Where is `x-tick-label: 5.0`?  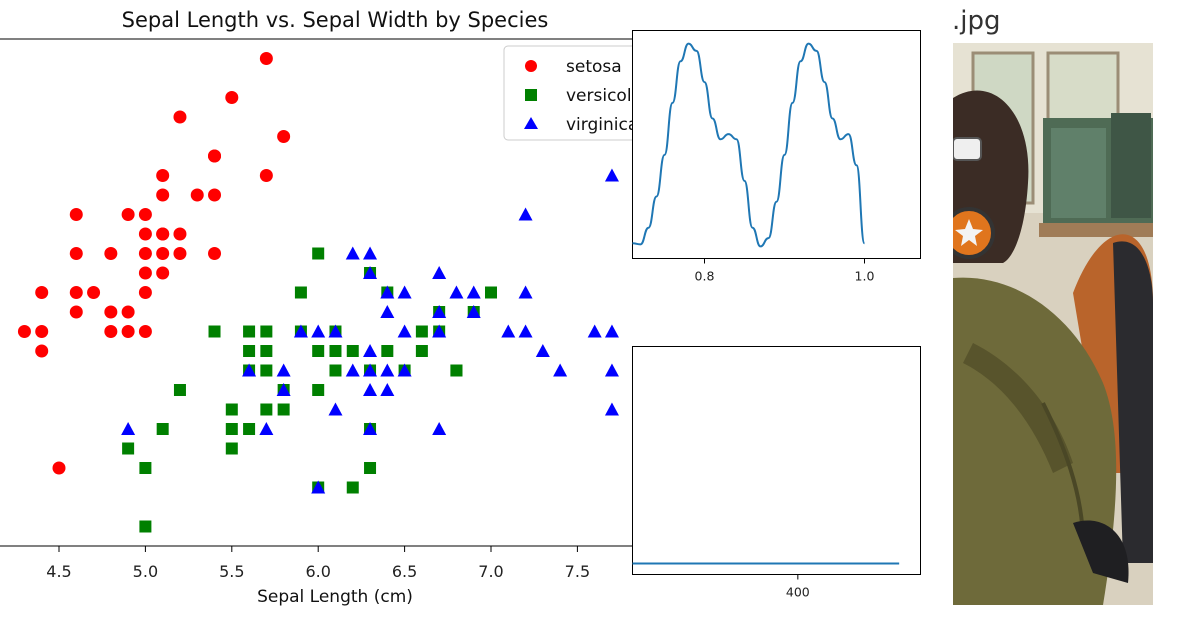 x-tick-label: 5.0 is located at coordinates (145, 571).